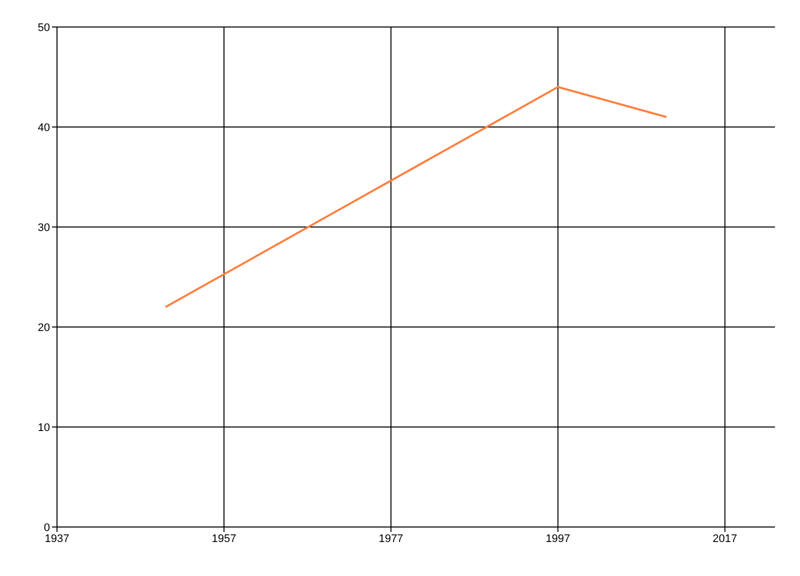  Describe the element at coordinates (391, 538) in the screenshot. I see `x-tick-label: 1977` at that location.